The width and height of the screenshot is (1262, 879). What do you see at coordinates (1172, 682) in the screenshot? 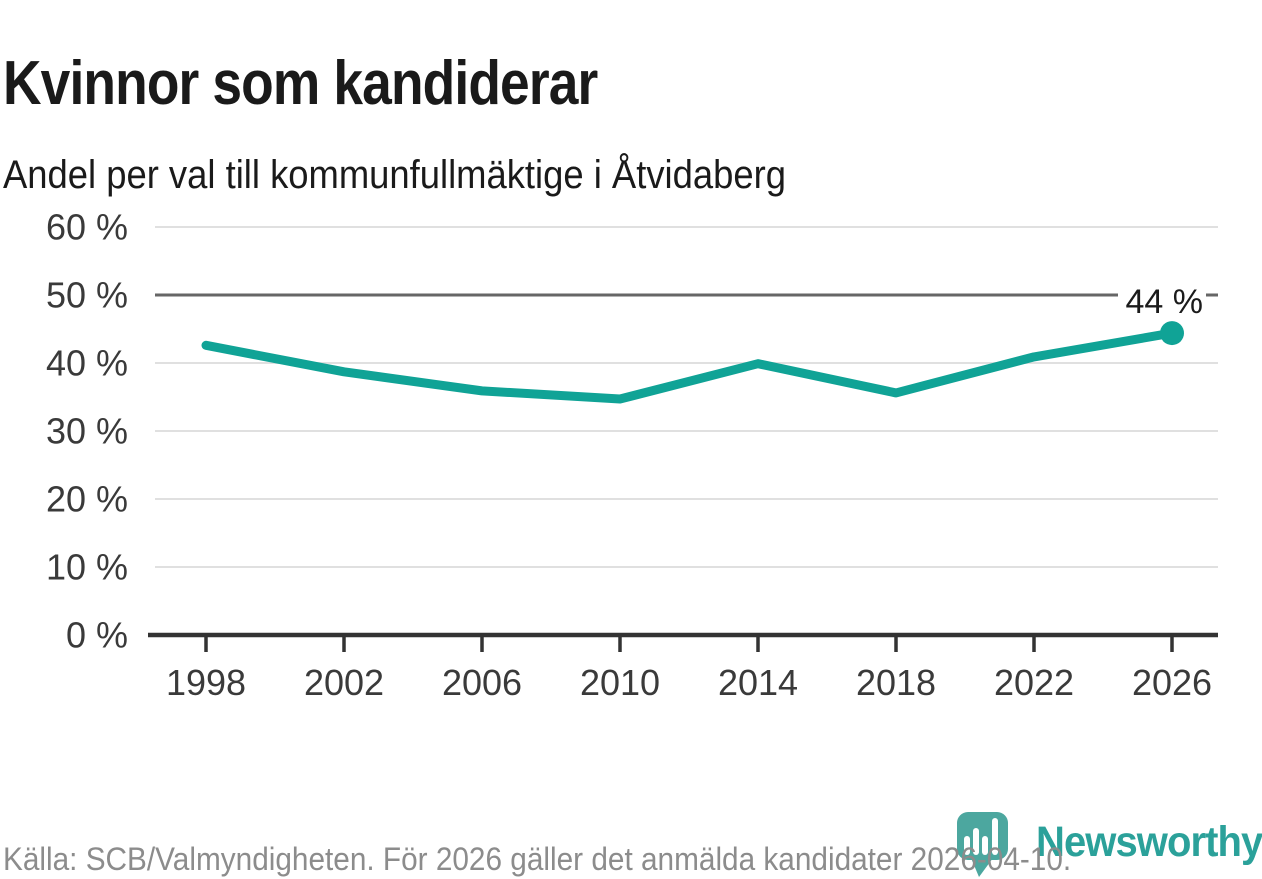
I see `x-tick-label: 2026` at bounding box center [1172, 682].